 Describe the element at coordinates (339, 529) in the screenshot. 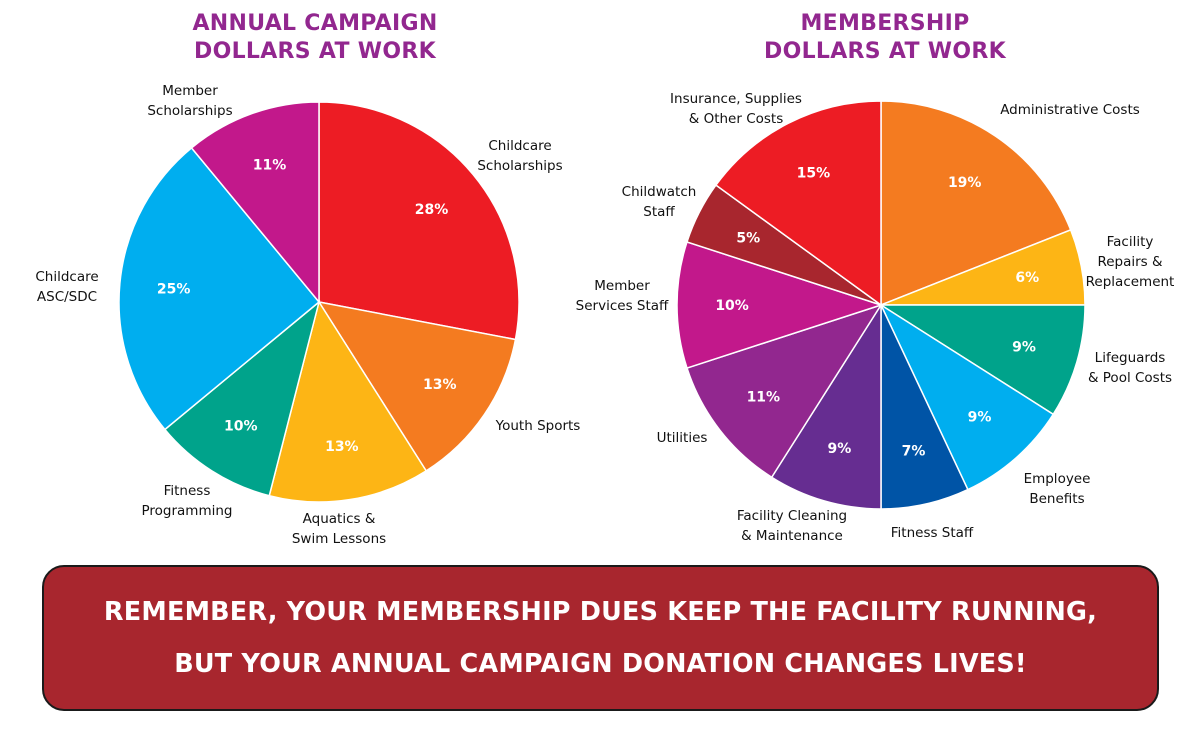

I see `annual-slice-2-label: Aquatics & Swim Lessons` at that location.